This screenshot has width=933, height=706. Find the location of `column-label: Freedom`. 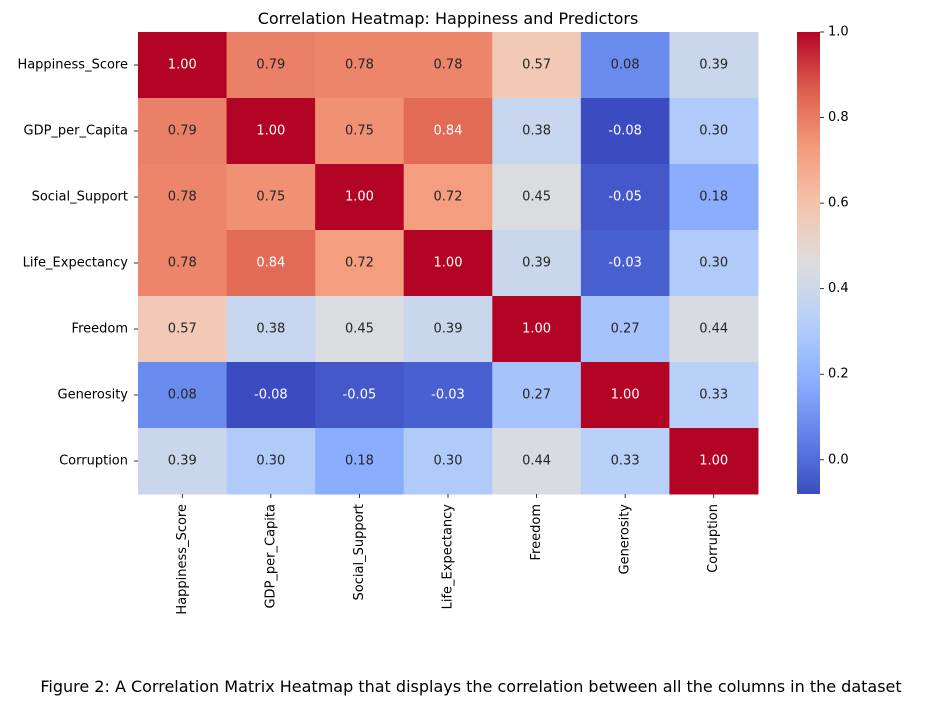

column-label: Freedom is located at coordinates (536, 532).